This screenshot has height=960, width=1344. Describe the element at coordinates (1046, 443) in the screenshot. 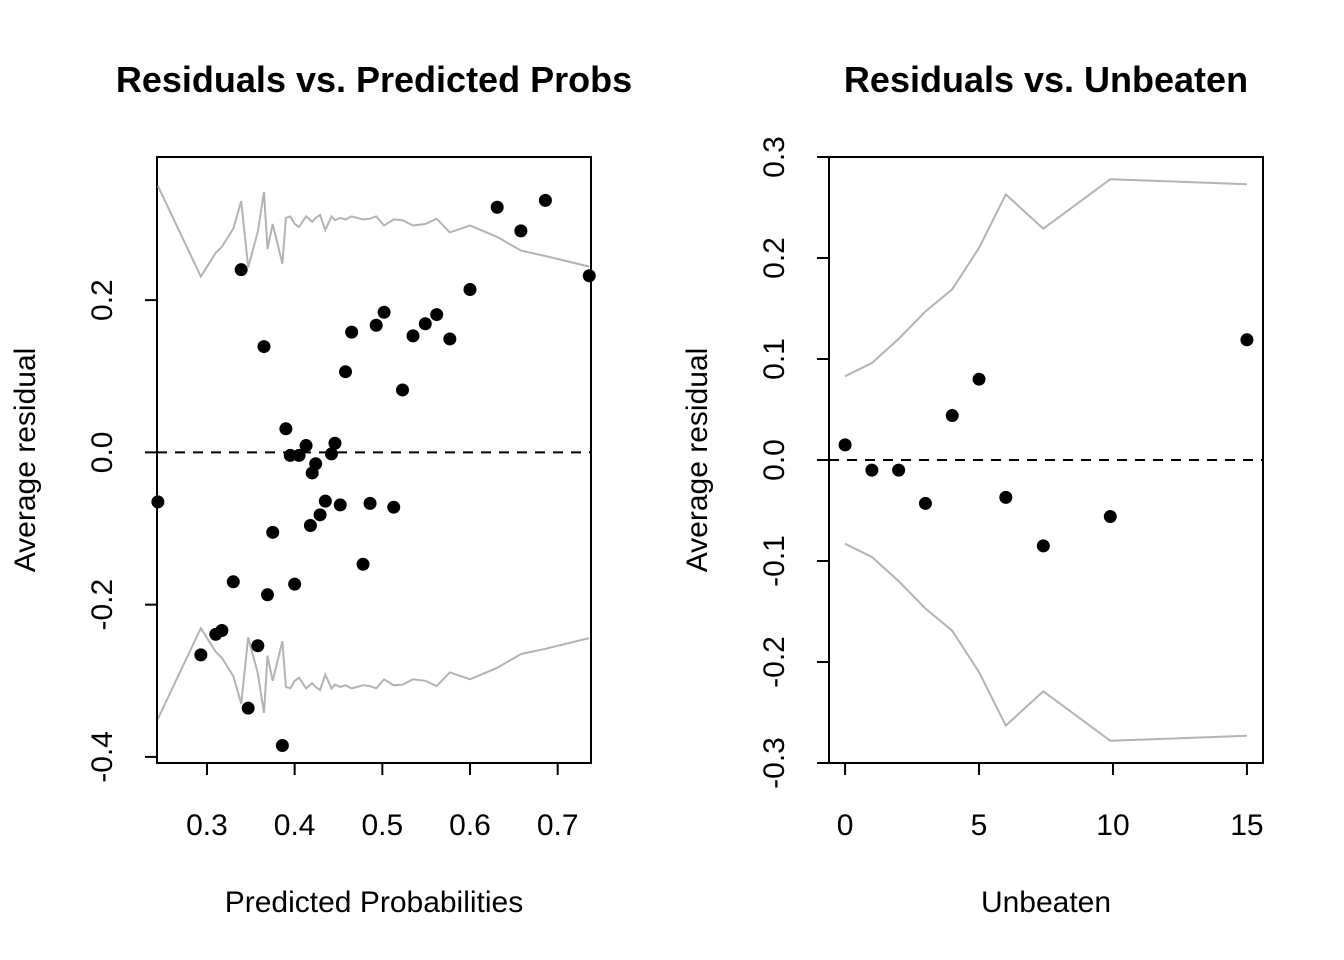

I see `data-points` at that location.